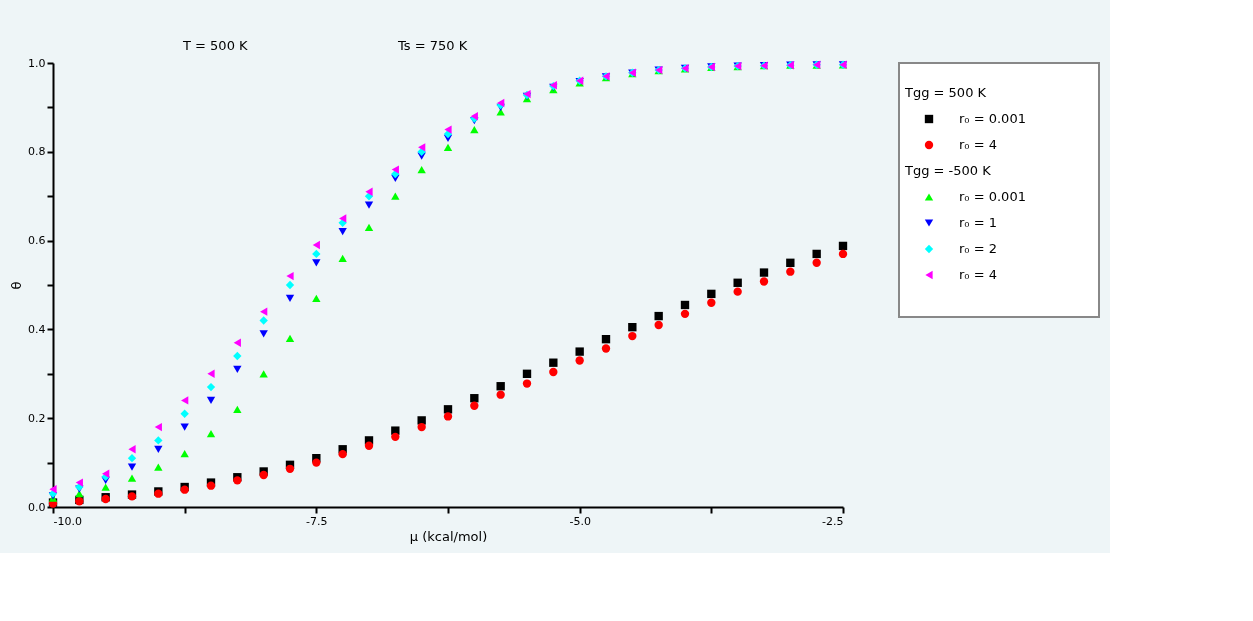 The height and width of the screenshot is (621, 1253). I want to click on y-tick-label: 0.4, so click(37, 329).